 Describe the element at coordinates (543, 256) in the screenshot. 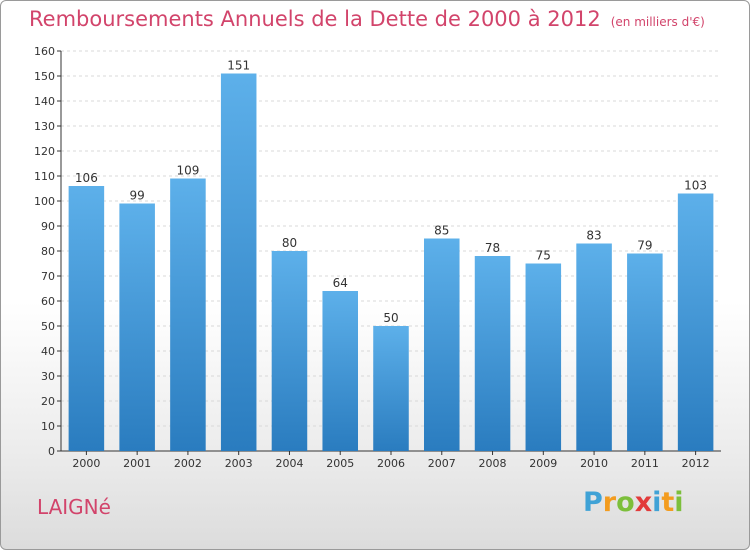

I see `data-label-2009: 75` at that location.